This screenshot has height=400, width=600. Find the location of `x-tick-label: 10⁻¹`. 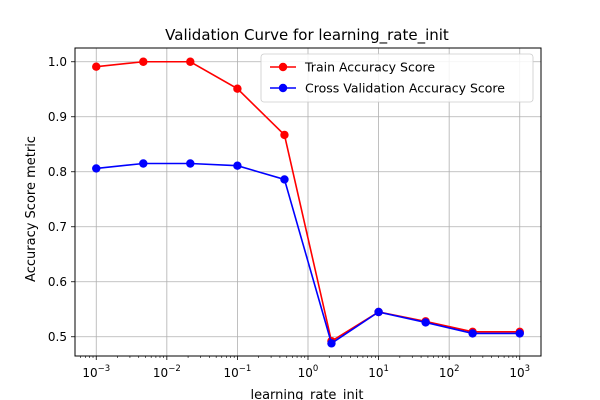

x-tick-label: 10⁻¹ is located at coordinates (238, 372).